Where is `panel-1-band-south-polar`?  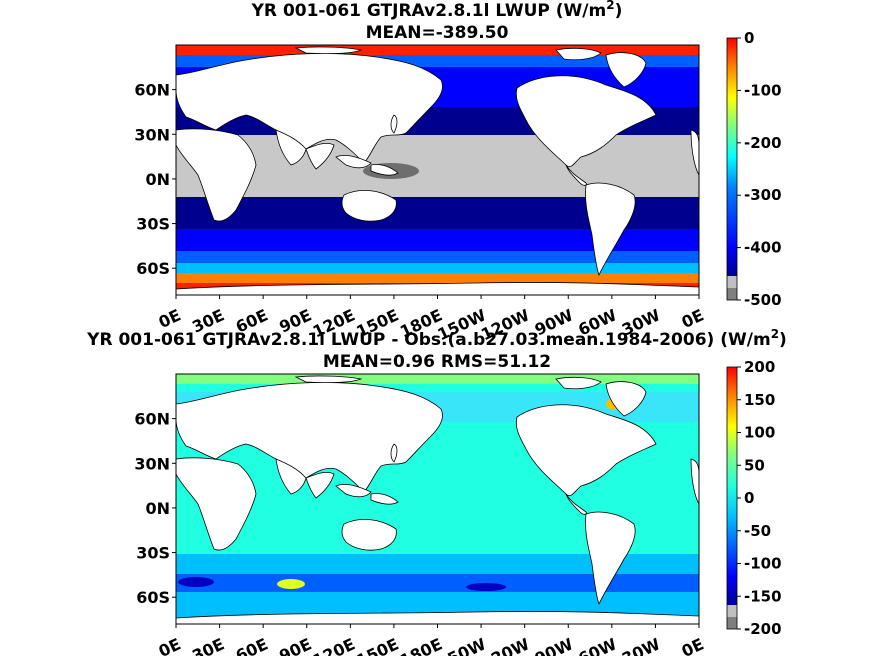
panel-1-band-south-polar is located at coordinates (437, 268).